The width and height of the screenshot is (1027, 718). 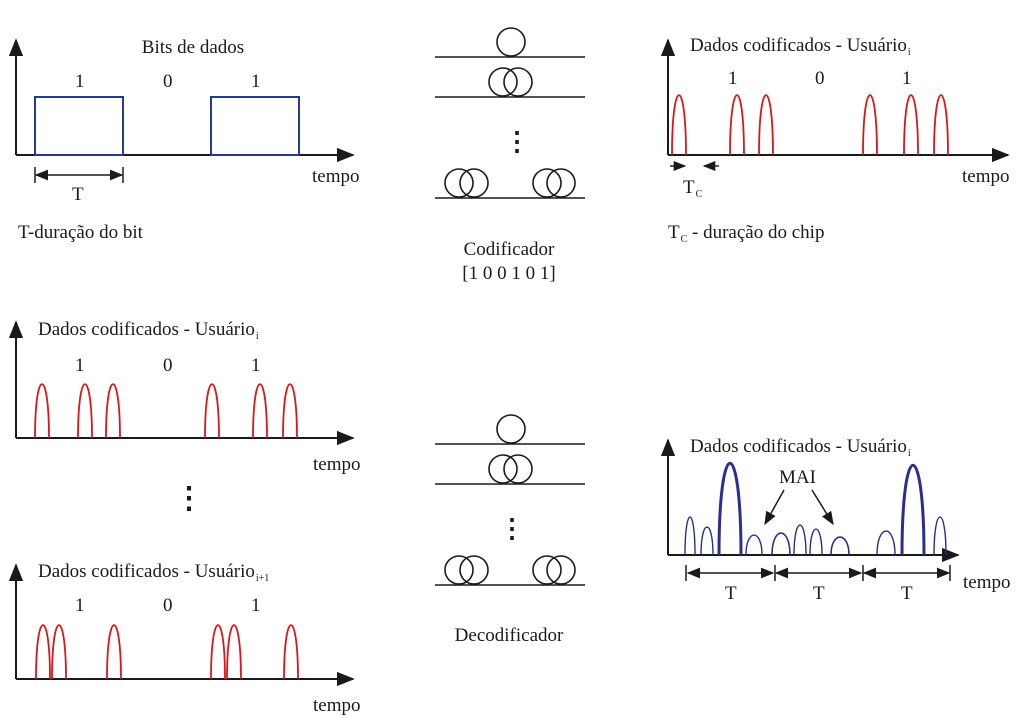 What do you see at coordinates (517, 141) in the screenshot?
I see `encoder-ellipsis: ⋮` at bounding box center [517, 141].